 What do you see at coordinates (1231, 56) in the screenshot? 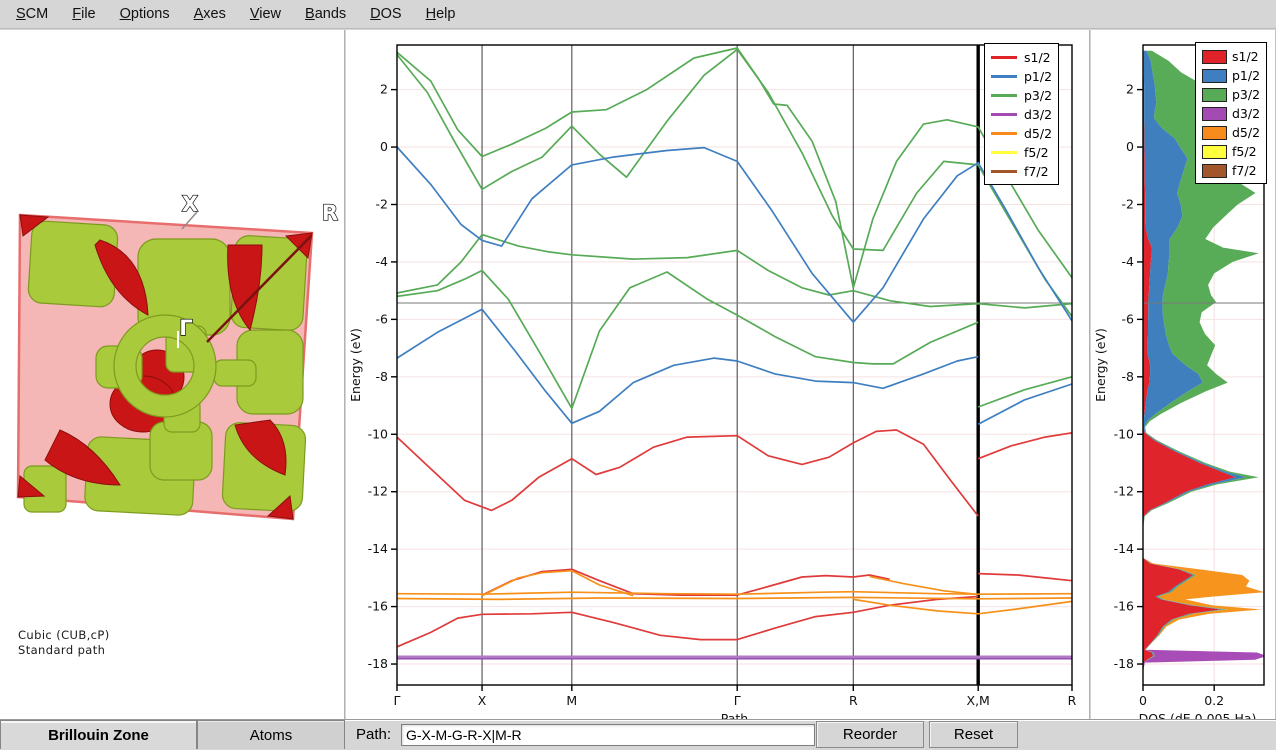
I see `legend-entry-s1-2: s1/2` at bounding box center [1231, 56].